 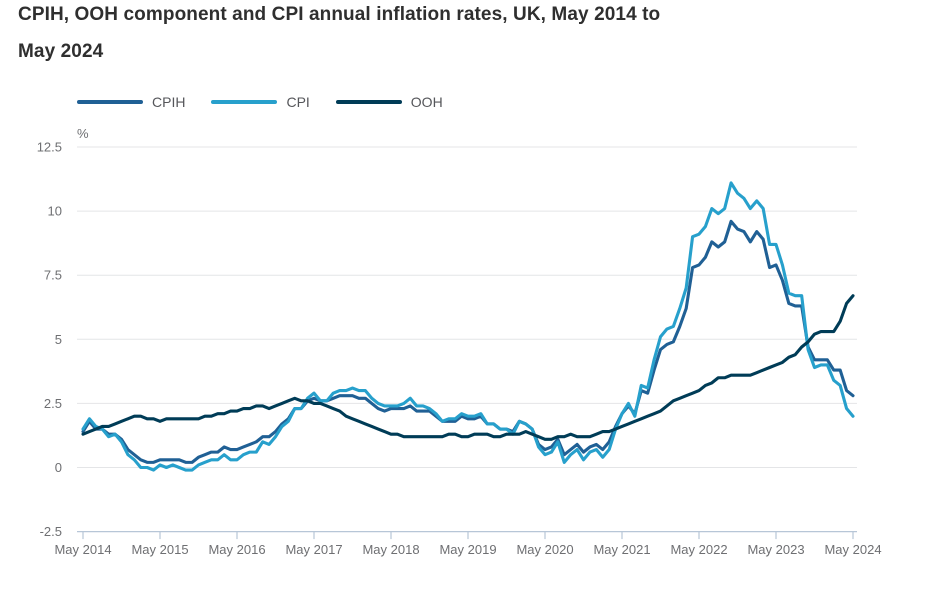 I want to click on legend-item-cpih: CPIH, so click(x=131, y=102).